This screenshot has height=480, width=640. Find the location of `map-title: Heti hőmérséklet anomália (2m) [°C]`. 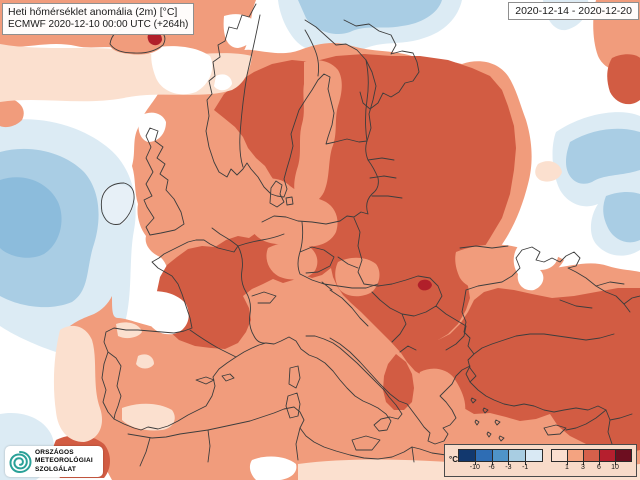

map-title: Heti hőmérséklet anomália (2m) [°C] is located at coordinates (93, 12).